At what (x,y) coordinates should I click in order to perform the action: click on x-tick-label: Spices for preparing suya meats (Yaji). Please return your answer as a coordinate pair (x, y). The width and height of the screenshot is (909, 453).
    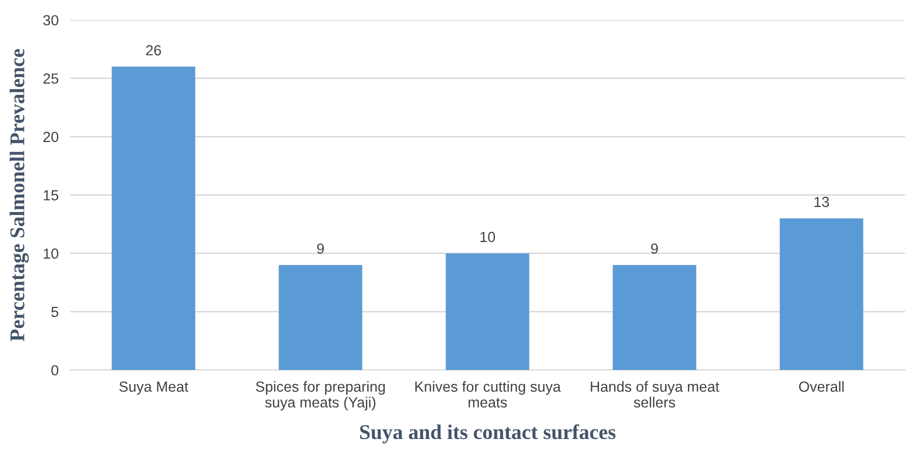
    Looking at the image, I should click on (320, 395).